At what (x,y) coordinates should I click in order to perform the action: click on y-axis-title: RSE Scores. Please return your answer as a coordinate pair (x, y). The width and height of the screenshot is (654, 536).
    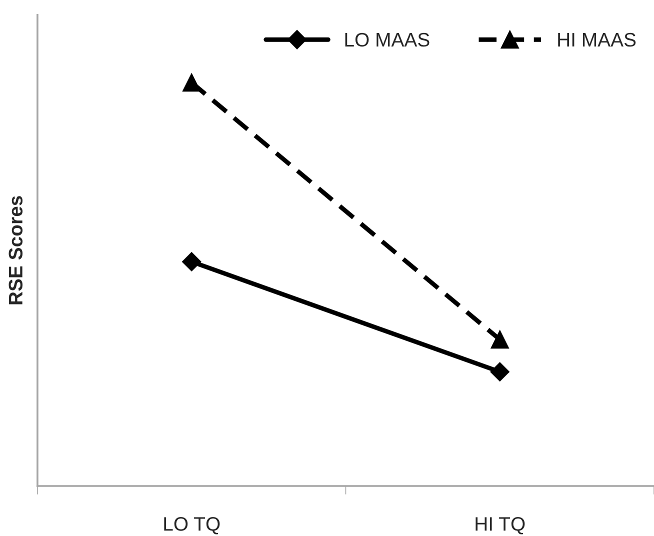
    Looking at the image, I should click on (15, 250).